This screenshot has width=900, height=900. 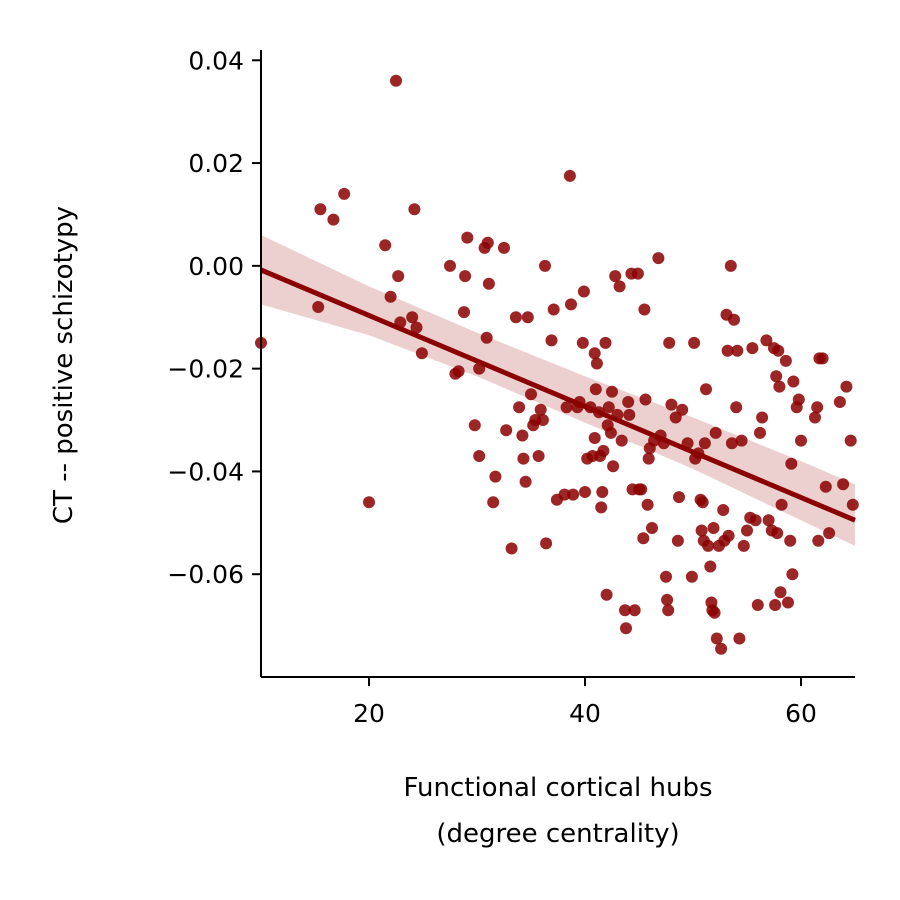 I want to click on x-axis-title-line-2: (degree centrality), so click(x=557, y=834).